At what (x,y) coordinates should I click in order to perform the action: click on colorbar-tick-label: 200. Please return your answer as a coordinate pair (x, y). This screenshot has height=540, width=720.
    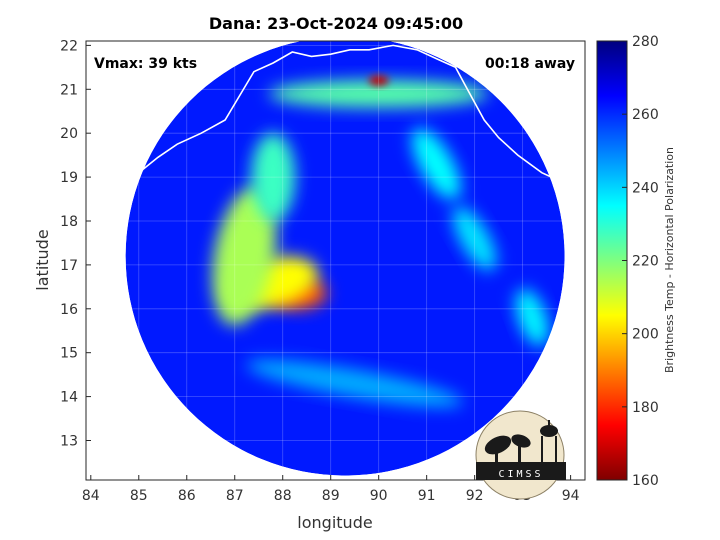
    Looking at the image, I should click on (645, 335).